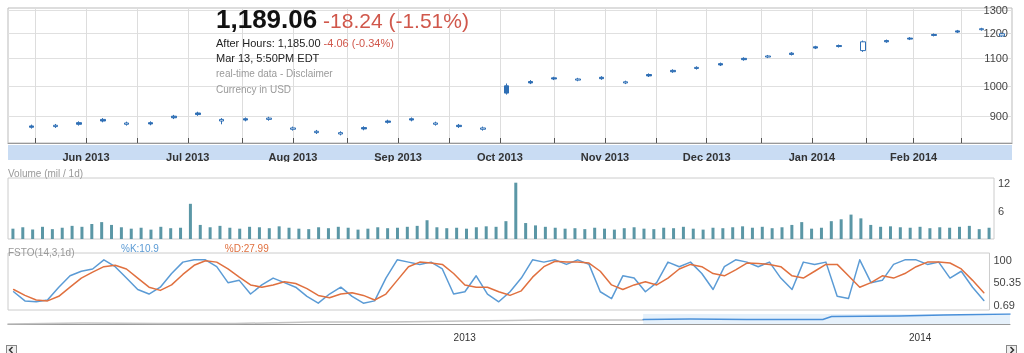 The height and width of the screenshot is (353, 1024). Describe the element at coordinates (998, 116) in the screenshot. I see `y-tick-label: 900` at that location.